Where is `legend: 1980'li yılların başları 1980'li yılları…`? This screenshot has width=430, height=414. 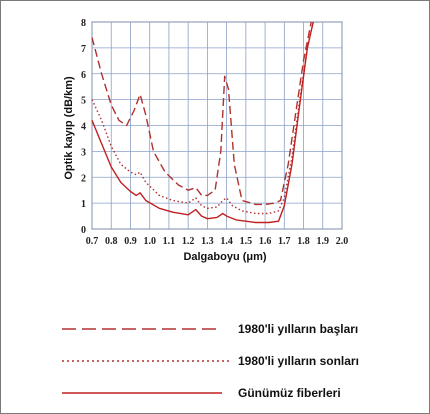
legend: 1980'li yılların başları 1980'li yılları… is located at coordinates (210, 361).